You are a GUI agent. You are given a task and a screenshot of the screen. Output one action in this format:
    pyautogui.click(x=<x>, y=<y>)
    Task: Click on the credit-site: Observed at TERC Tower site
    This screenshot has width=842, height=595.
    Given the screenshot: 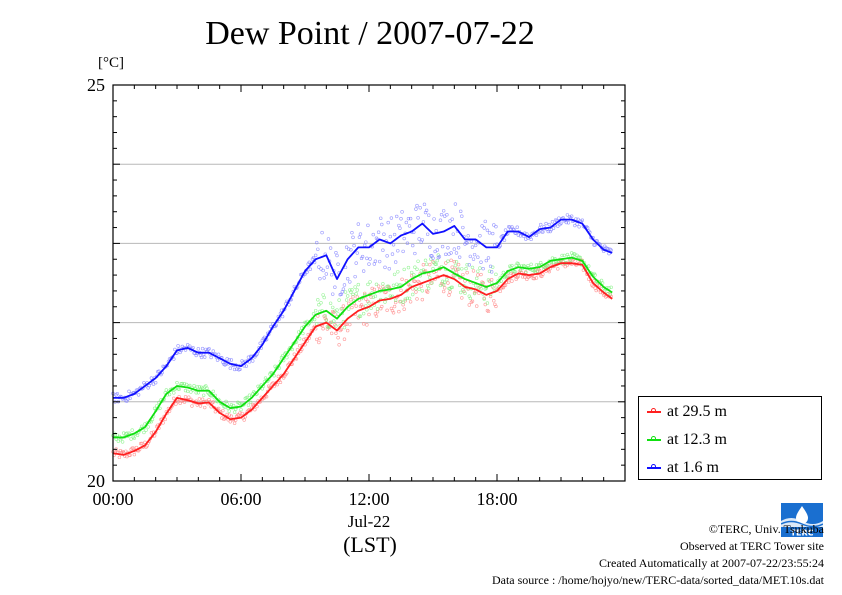 What is the action you would take?
    pyautogui.click(x=751, y=546)
    